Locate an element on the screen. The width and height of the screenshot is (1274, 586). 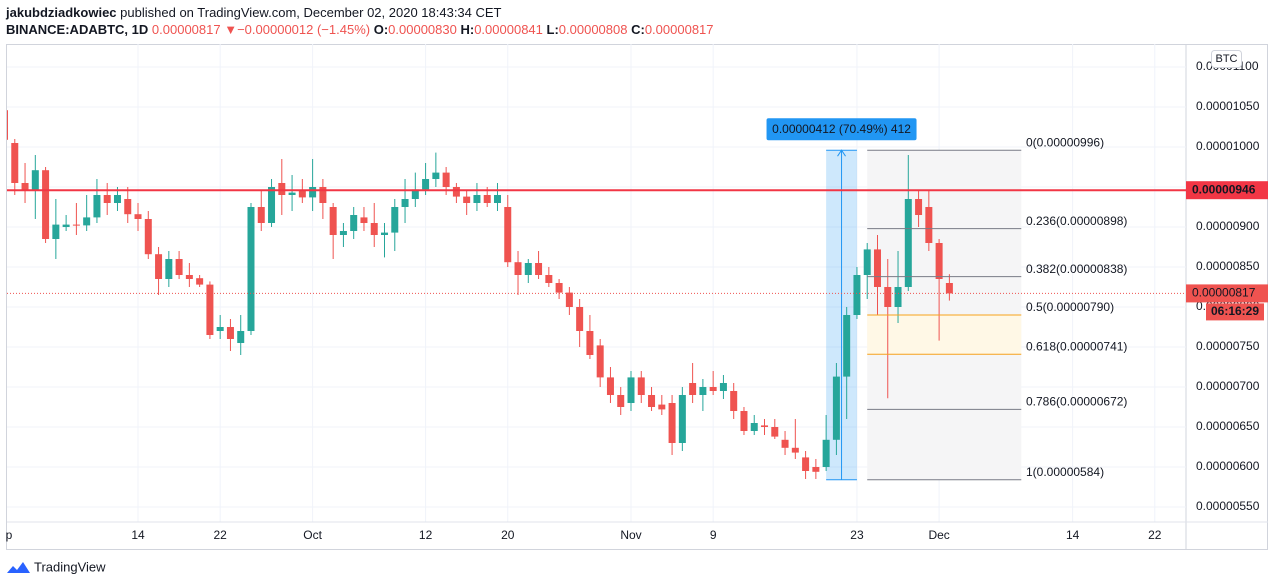
x-tick-label: 20 is located at coordinates (508, 535).